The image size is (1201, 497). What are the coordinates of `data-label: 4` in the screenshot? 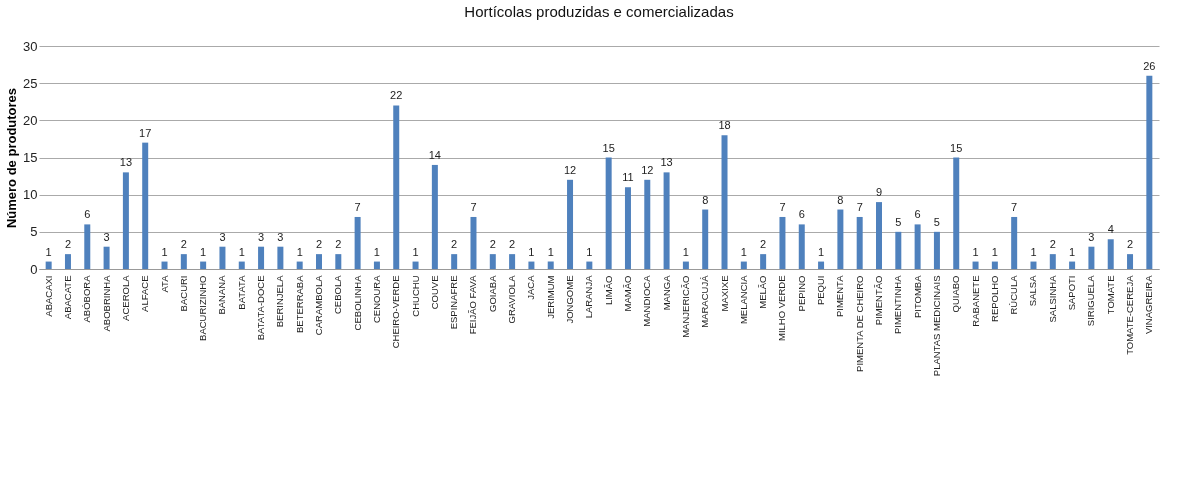 It's located at (1110, 229).